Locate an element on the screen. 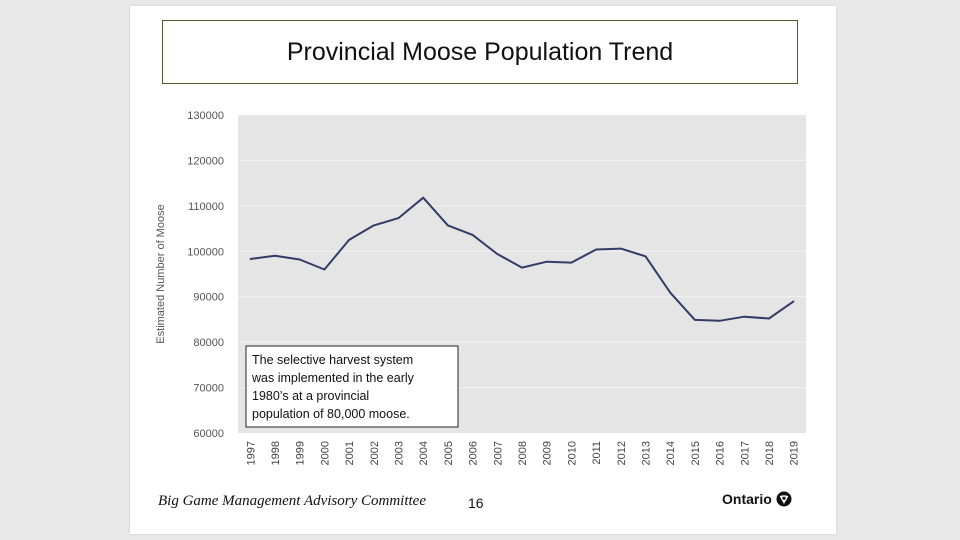 This screenshot has width=960, height=540. x-tick-label: 2006 is located at coordinates (474, 453).